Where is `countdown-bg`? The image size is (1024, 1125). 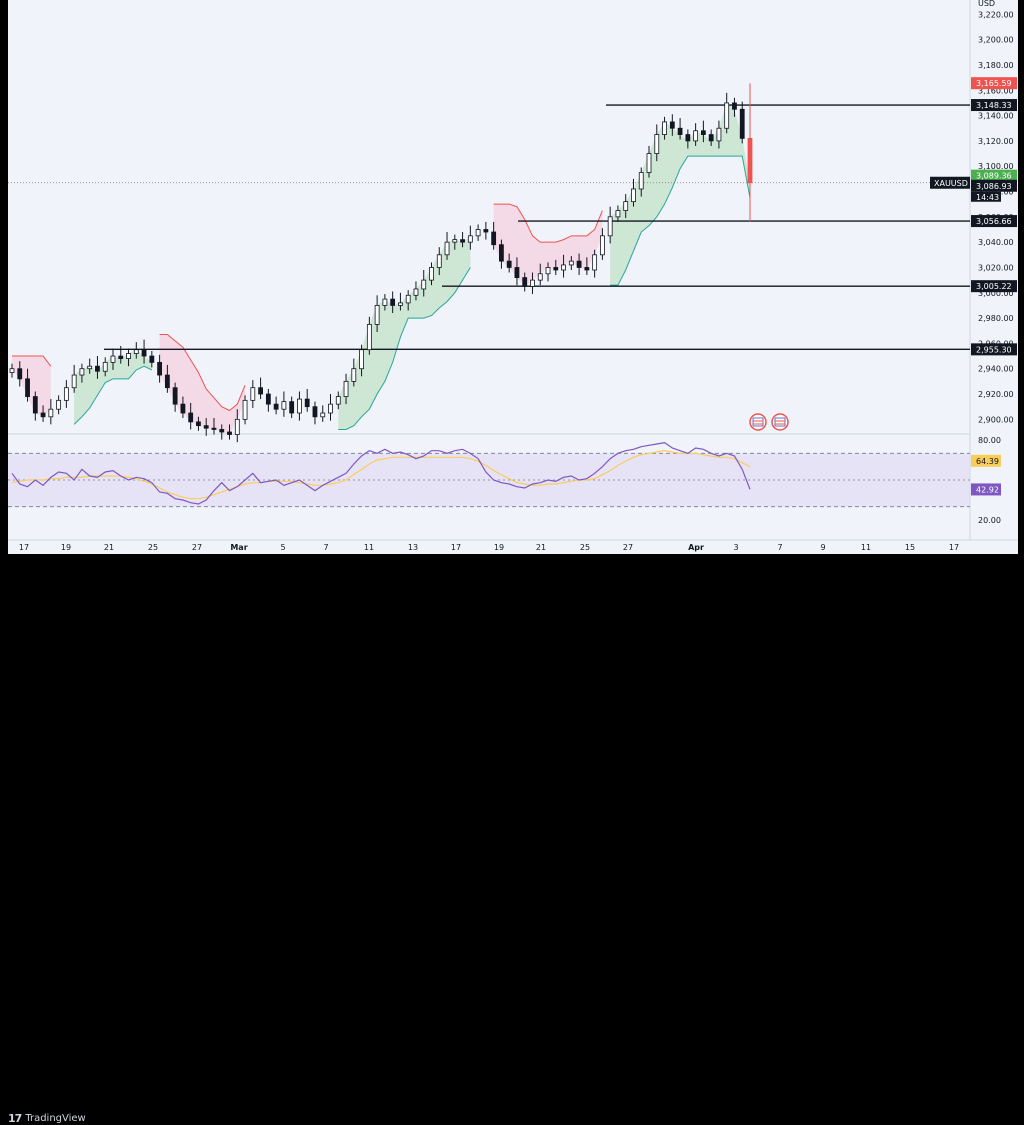
countdown-bg is located at coordinates (986, 196).